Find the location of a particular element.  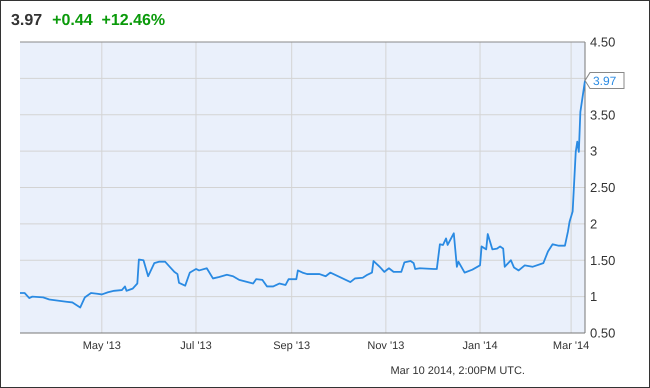

x-tick-label: Jul '13 is located at coordinates (196, 346).